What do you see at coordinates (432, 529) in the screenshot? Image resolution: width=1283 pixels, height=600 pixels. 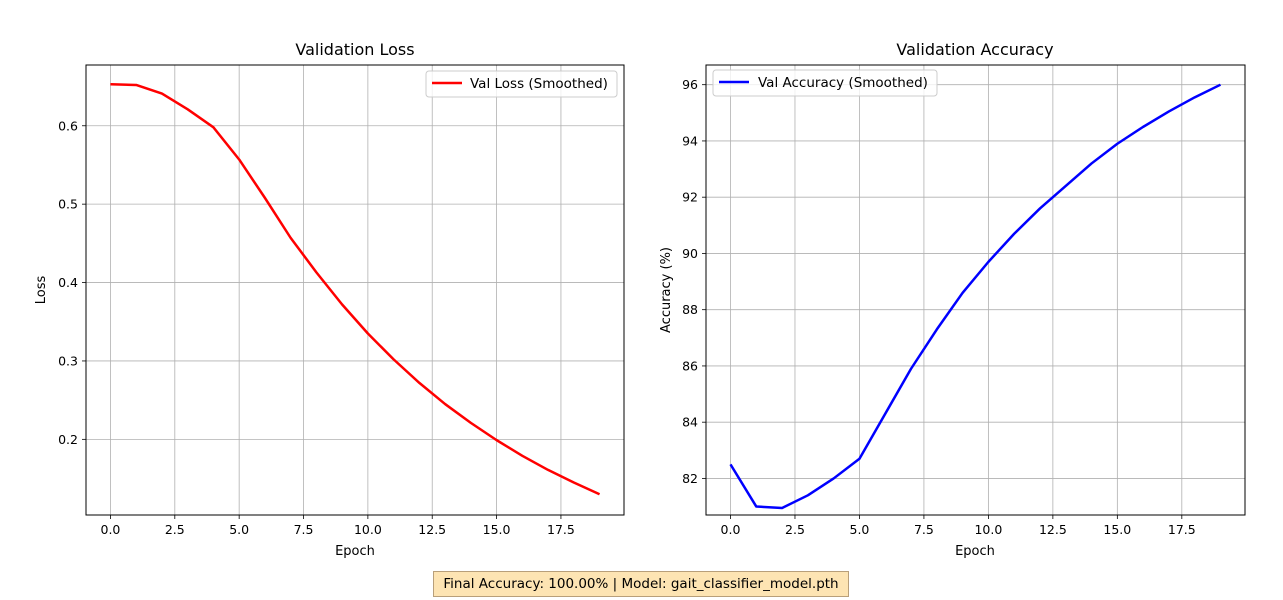 I see `loss-x-tick-label: 12.5` at bounding box center [432, 529].